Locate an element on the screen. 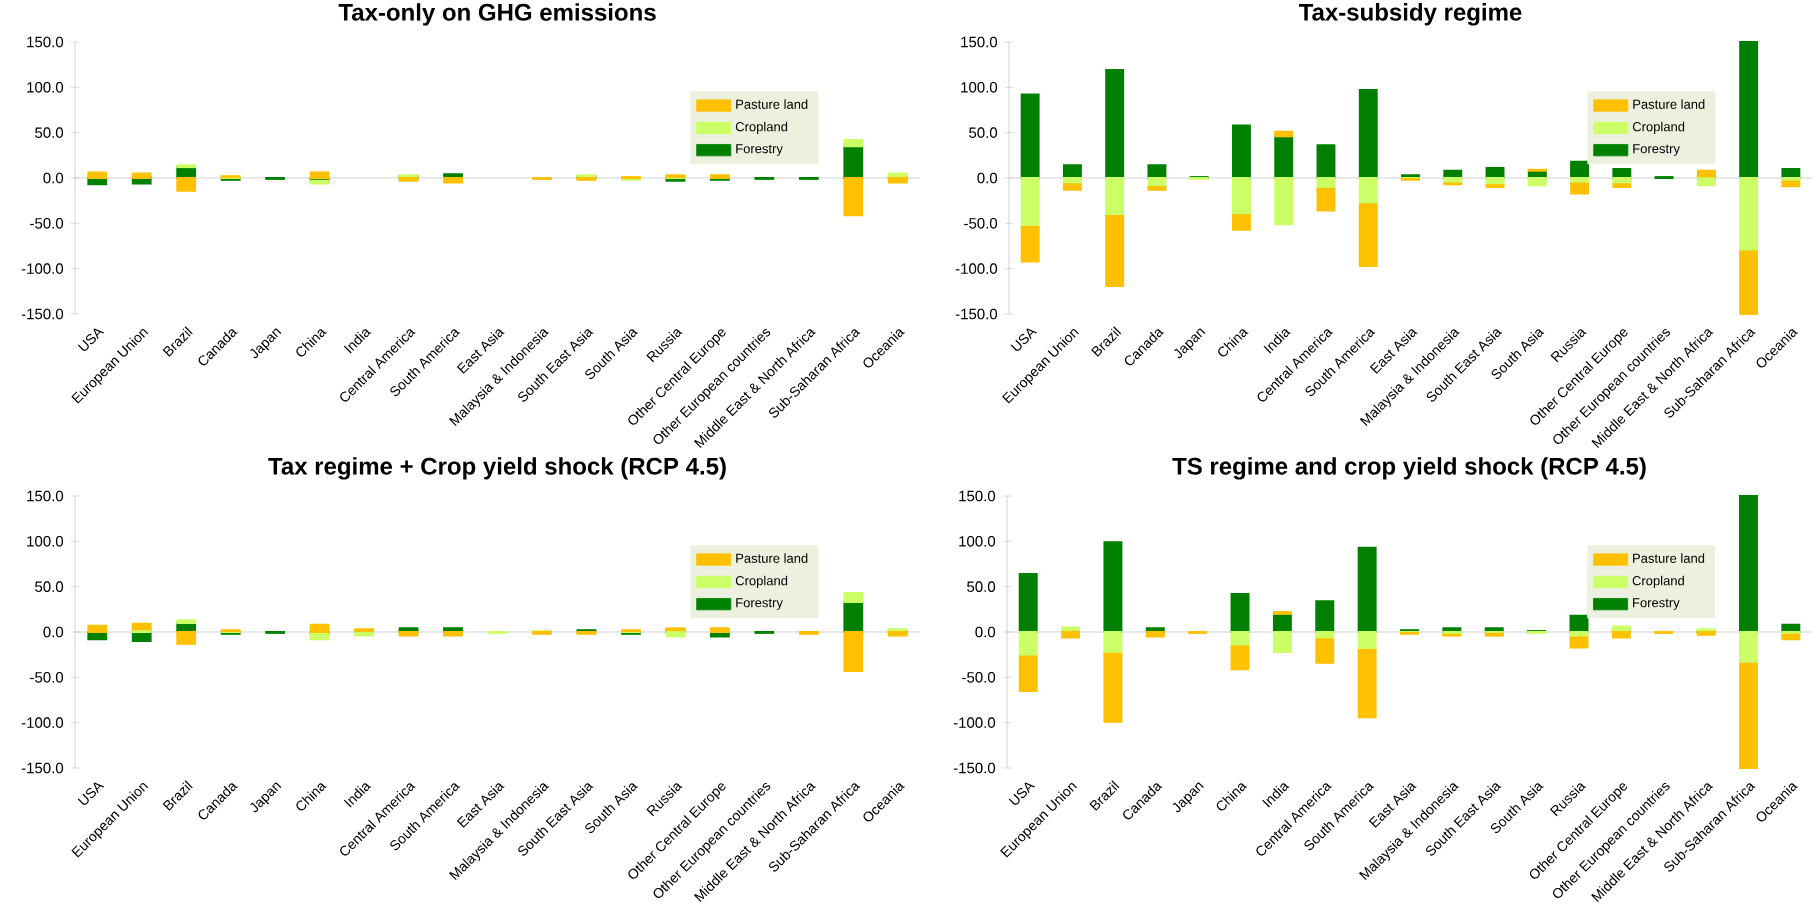  chart-title: Tax regime + Crop yield shock (RCP 4.5) is located at coordinates (497, 468).